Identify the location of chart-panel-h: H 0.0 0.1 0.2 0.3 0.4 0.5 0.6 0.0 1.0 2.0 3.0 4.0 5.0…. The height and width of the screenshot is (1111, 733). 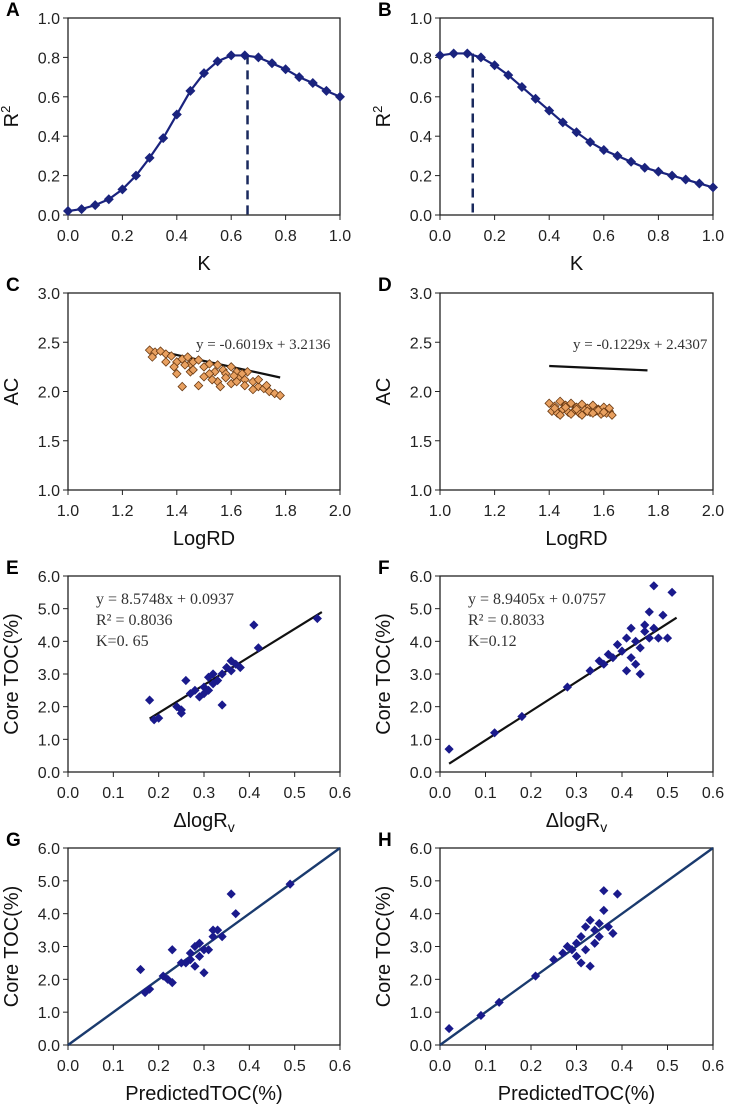
(548, 967).